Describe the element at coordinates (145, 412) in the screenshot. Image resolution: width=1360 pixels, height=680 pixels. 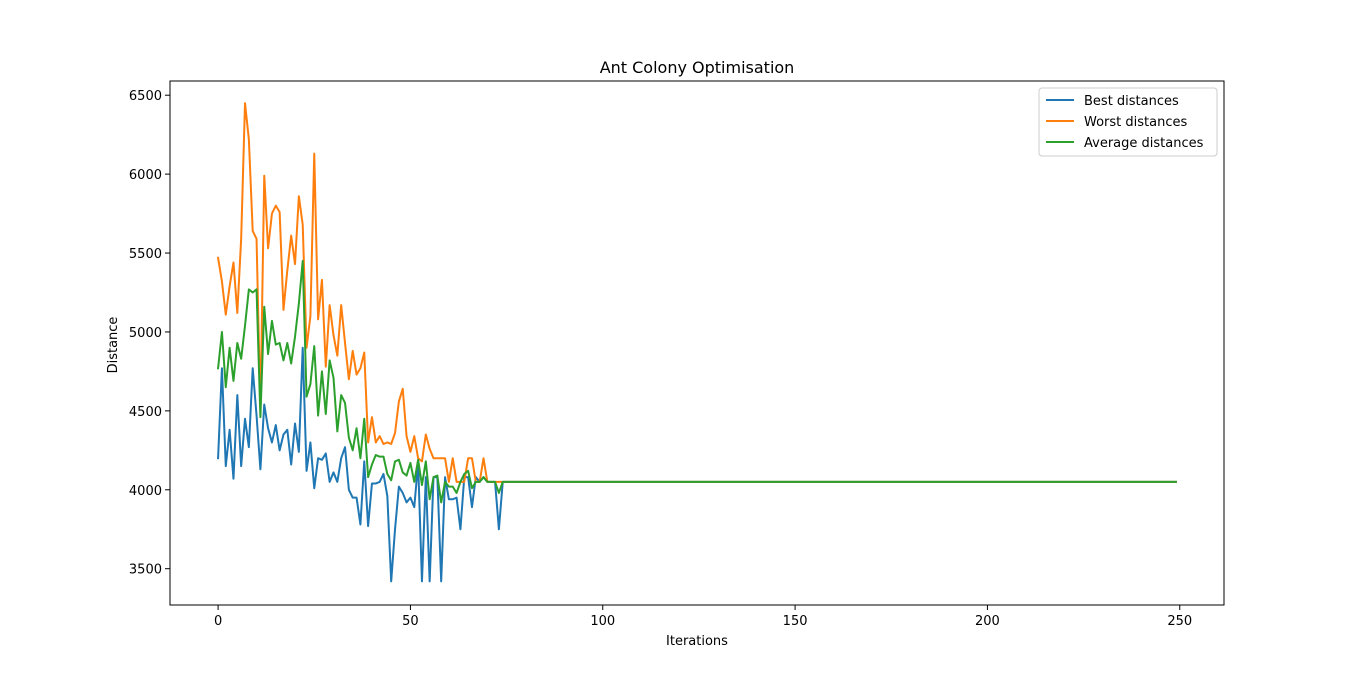
I see `y-tick-label-4500: 4500` at that location.